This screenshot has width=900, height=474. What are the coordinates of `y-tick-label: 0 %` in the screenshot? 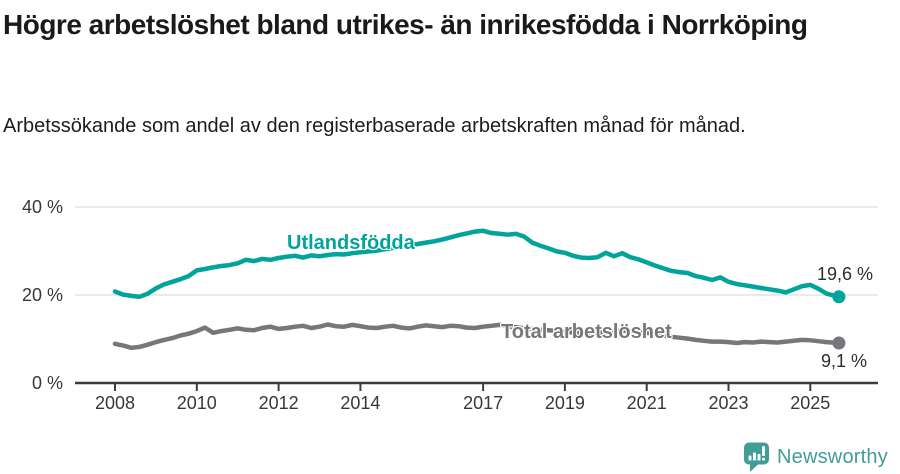 It's located at (47, 383).